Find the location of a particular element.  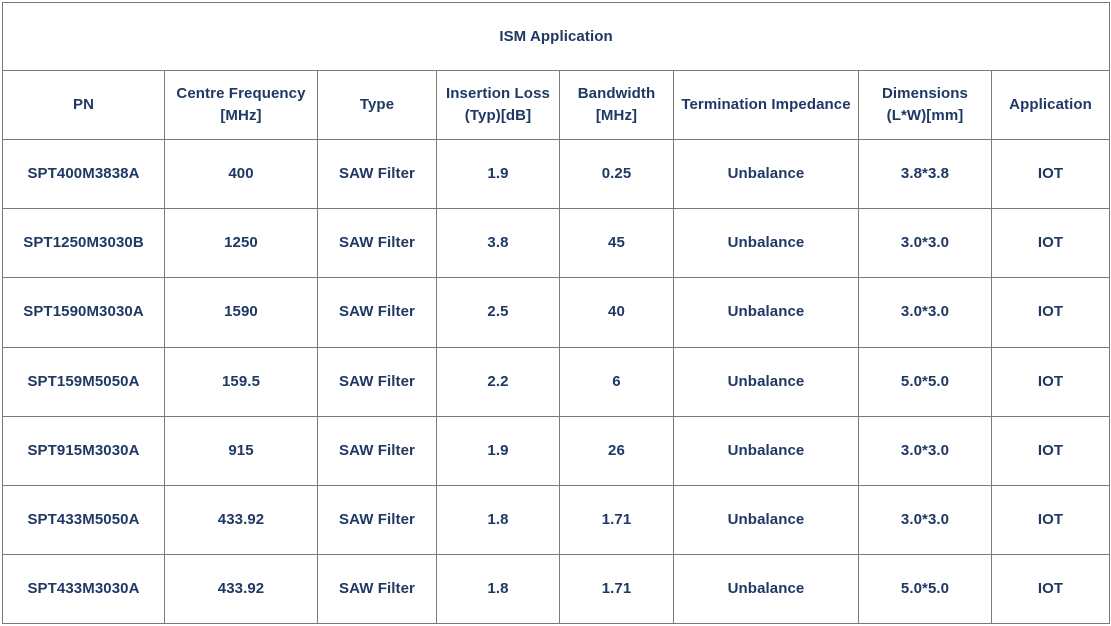

table-cell-insertion-loss: 3.8 is located at coordinates (498, 243).